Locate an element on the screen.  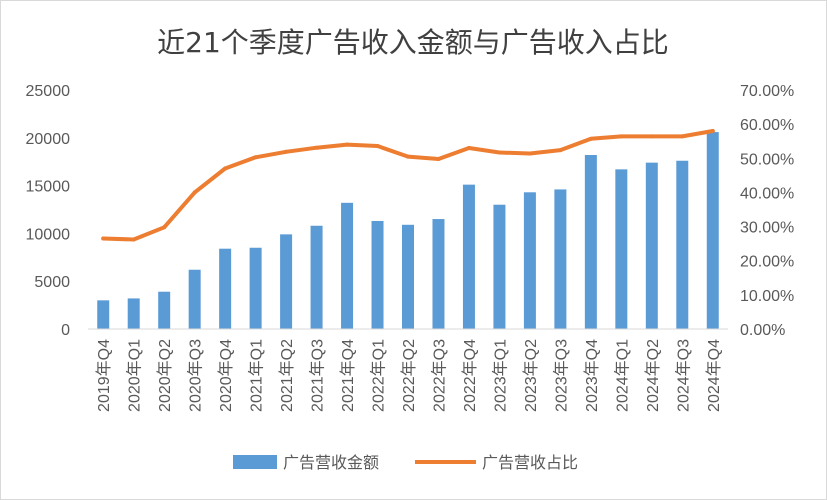
legend-swatch-bars is located at coordinates (255, 462).